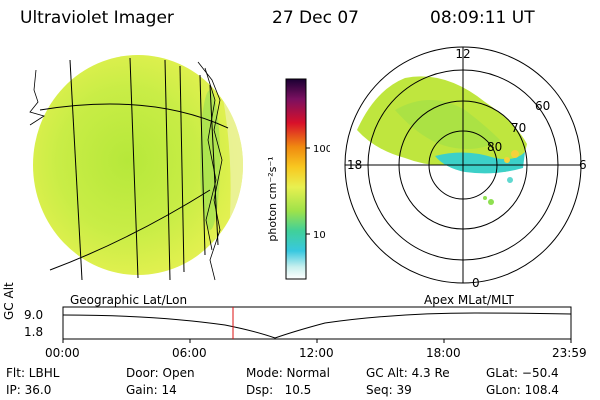 This screenshot has height=400, width=600. I want to click on xtick-0600: 06:00, so click(189, 353).